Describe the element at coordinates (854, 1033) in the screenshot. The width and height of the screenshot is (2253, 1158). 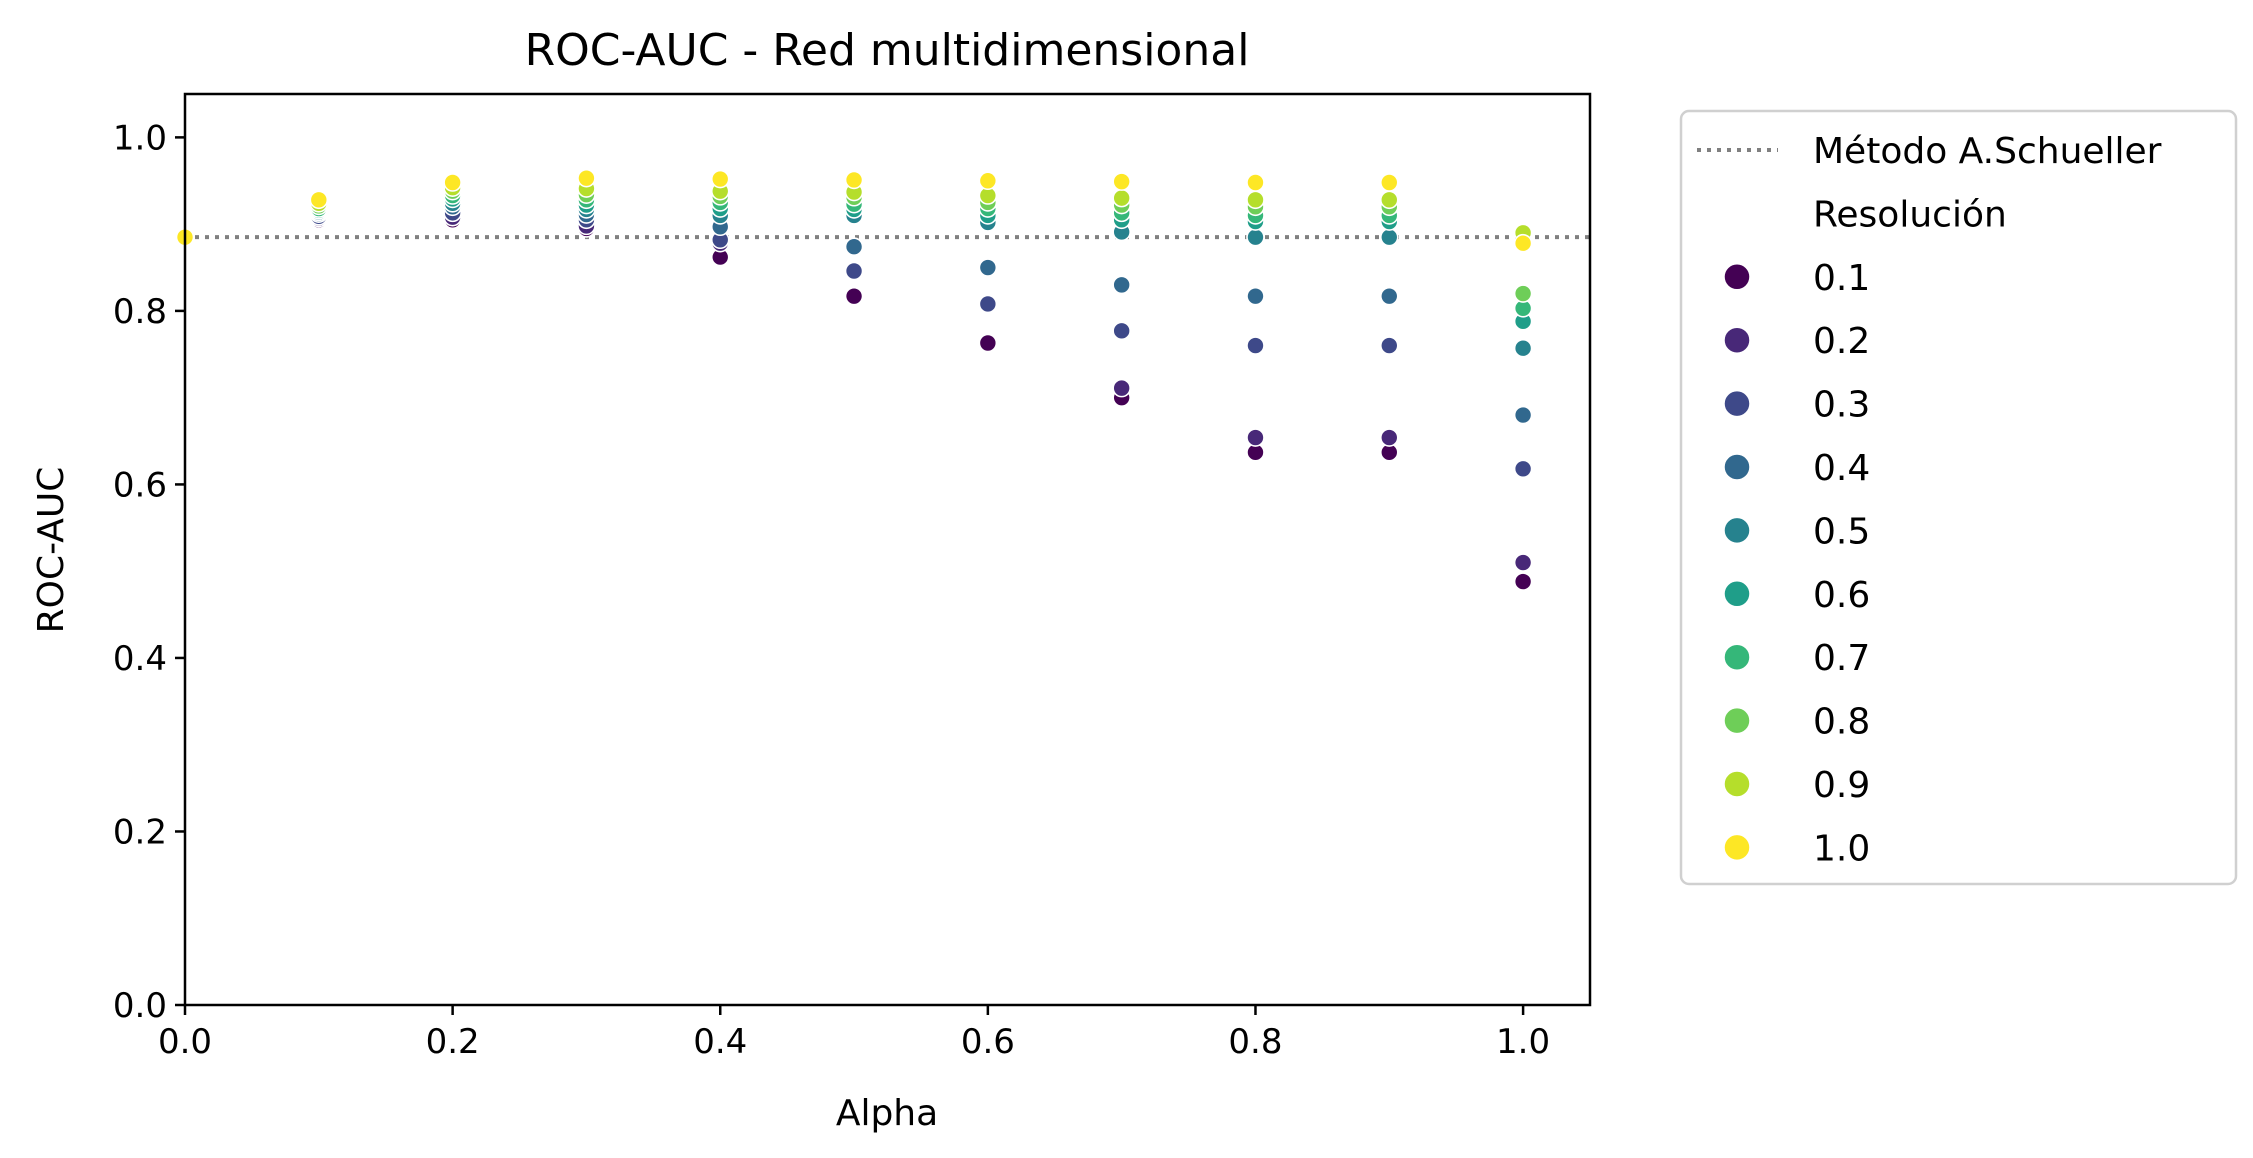
I see `x-axis: 0.0 0.2 0.4 0.6 0.8 1.0` at that location.